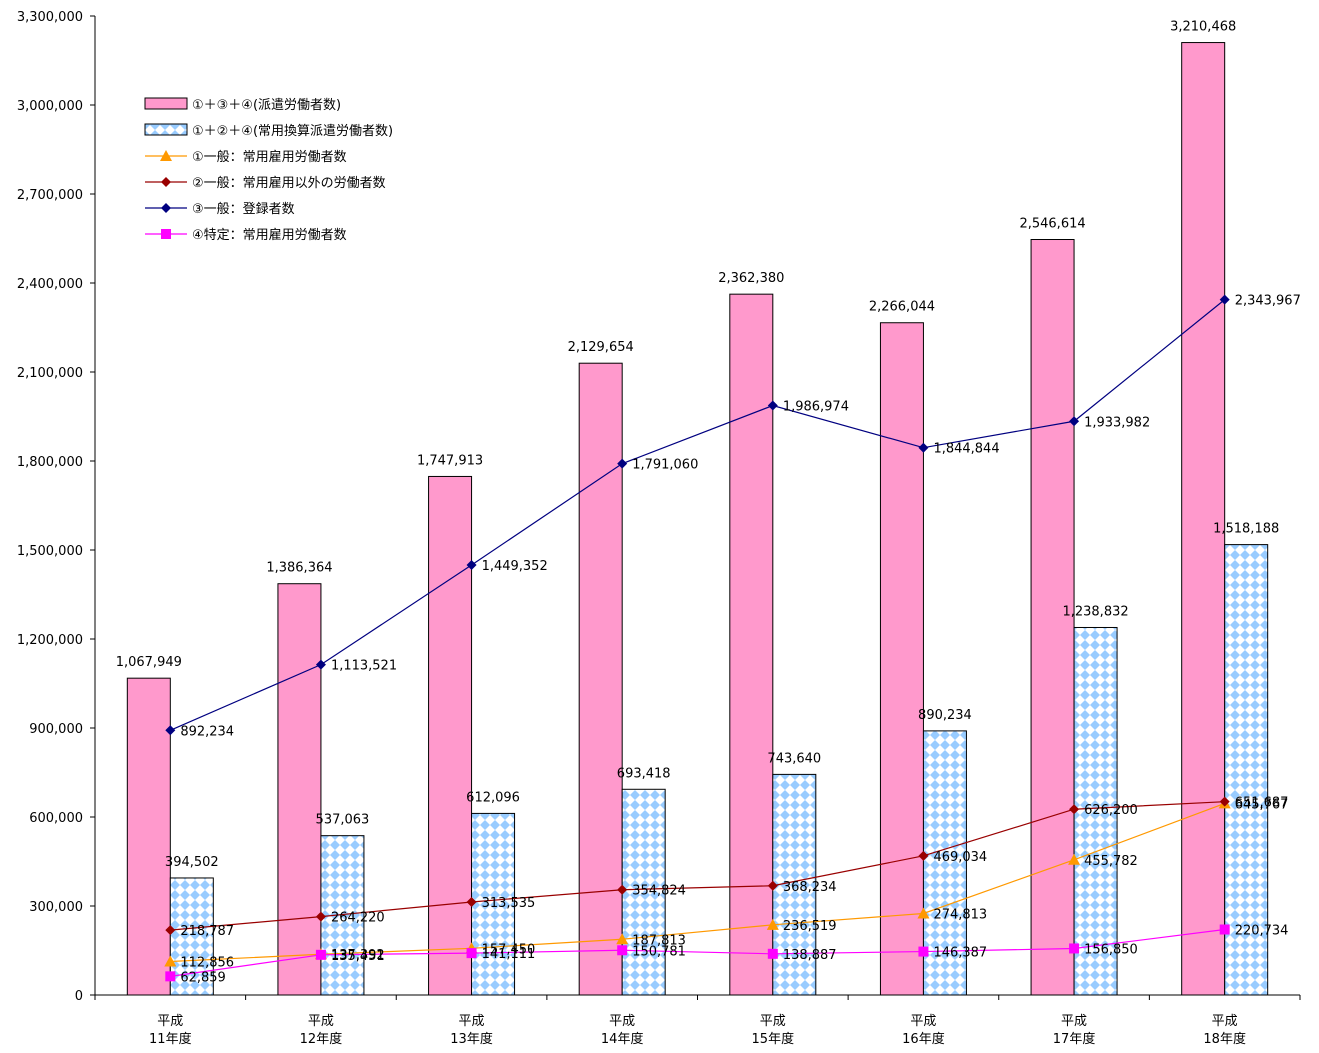  Describe the element at coordinates (1203, 27) in the screenshot. I see `bar-total-label: 3,210,468` at that location.